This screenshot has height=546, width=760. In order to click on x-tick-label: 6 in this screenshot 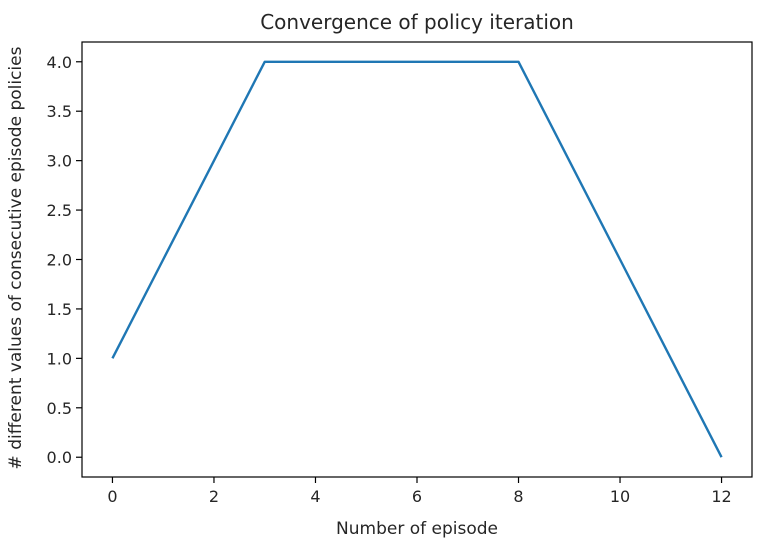, I will do `click(417, 496)`.